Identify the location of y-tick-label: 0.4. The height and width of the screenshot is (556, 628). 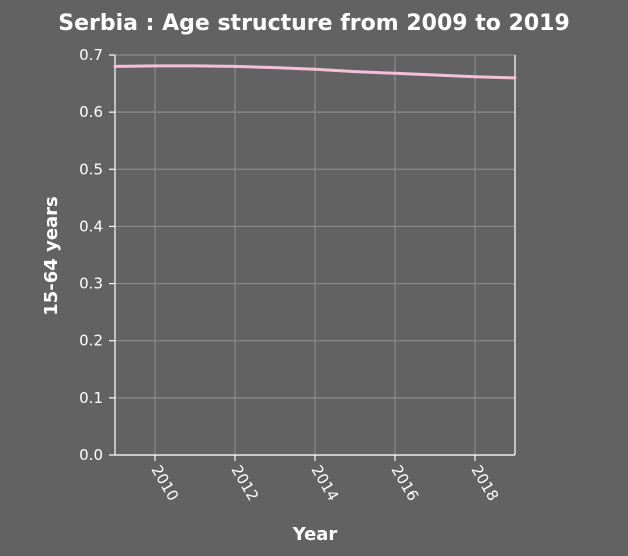
(91, 226).